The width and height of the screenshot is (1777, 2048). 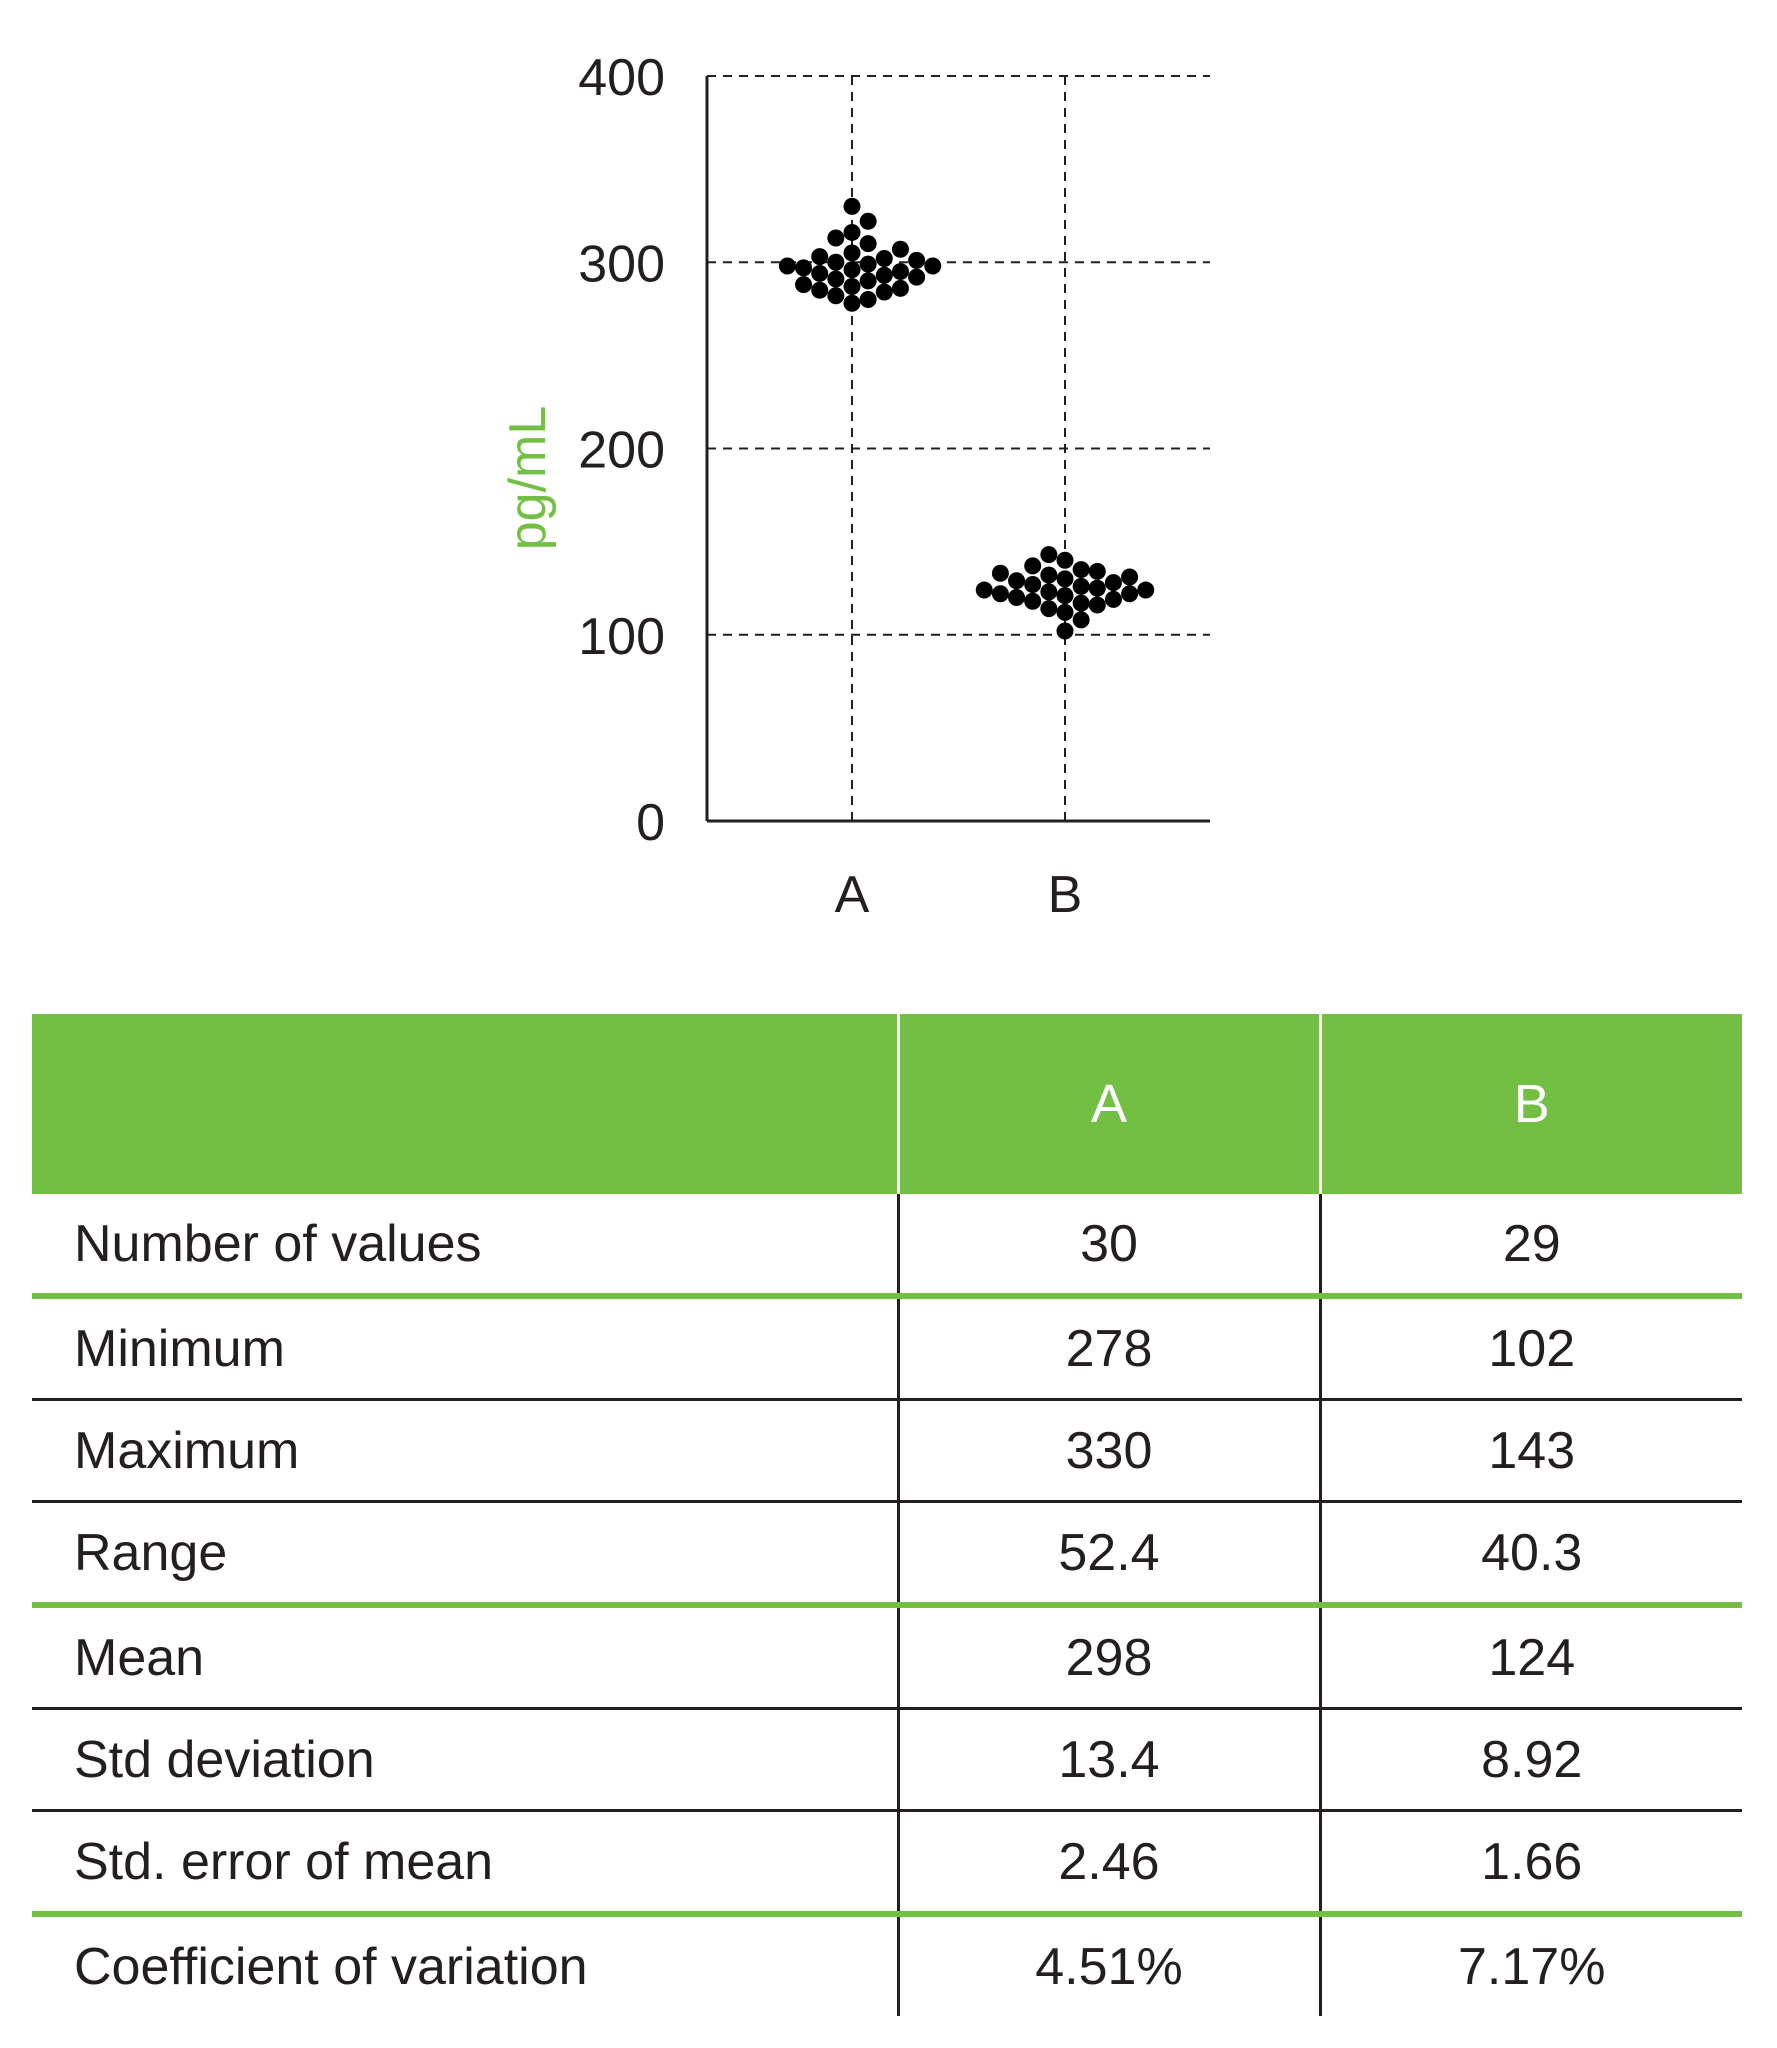 What do you see at coordinates (621, 264) in the screenshot?
I see `y-tick-label-300: 300` at bounding box center [621, 264].